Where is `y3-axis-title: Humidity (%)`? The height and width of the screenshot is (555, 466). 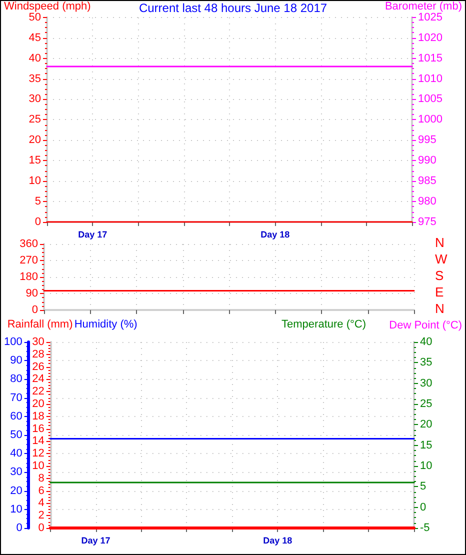 y3-axis-title: Humidity (%) is located at coordinates (106, 324).